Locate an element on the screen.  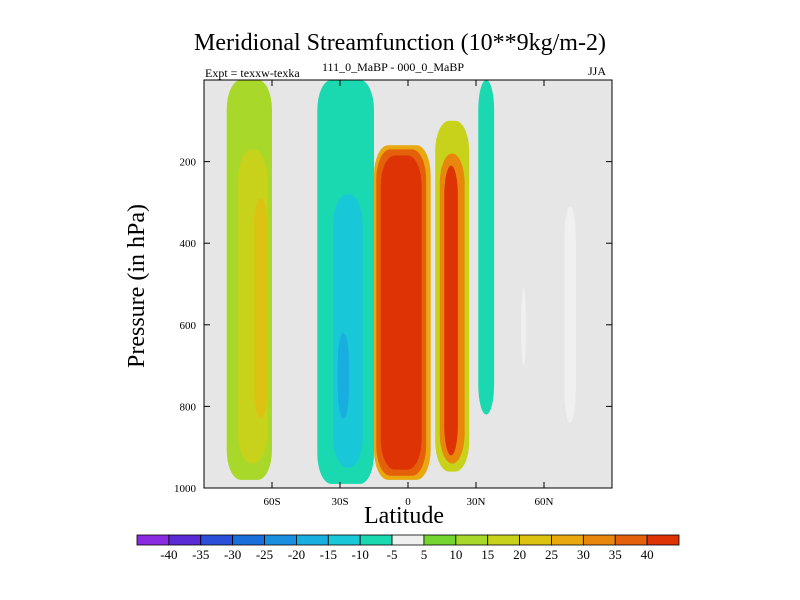
colorbar-label-12: 25 is located at coordinates (551, 554).